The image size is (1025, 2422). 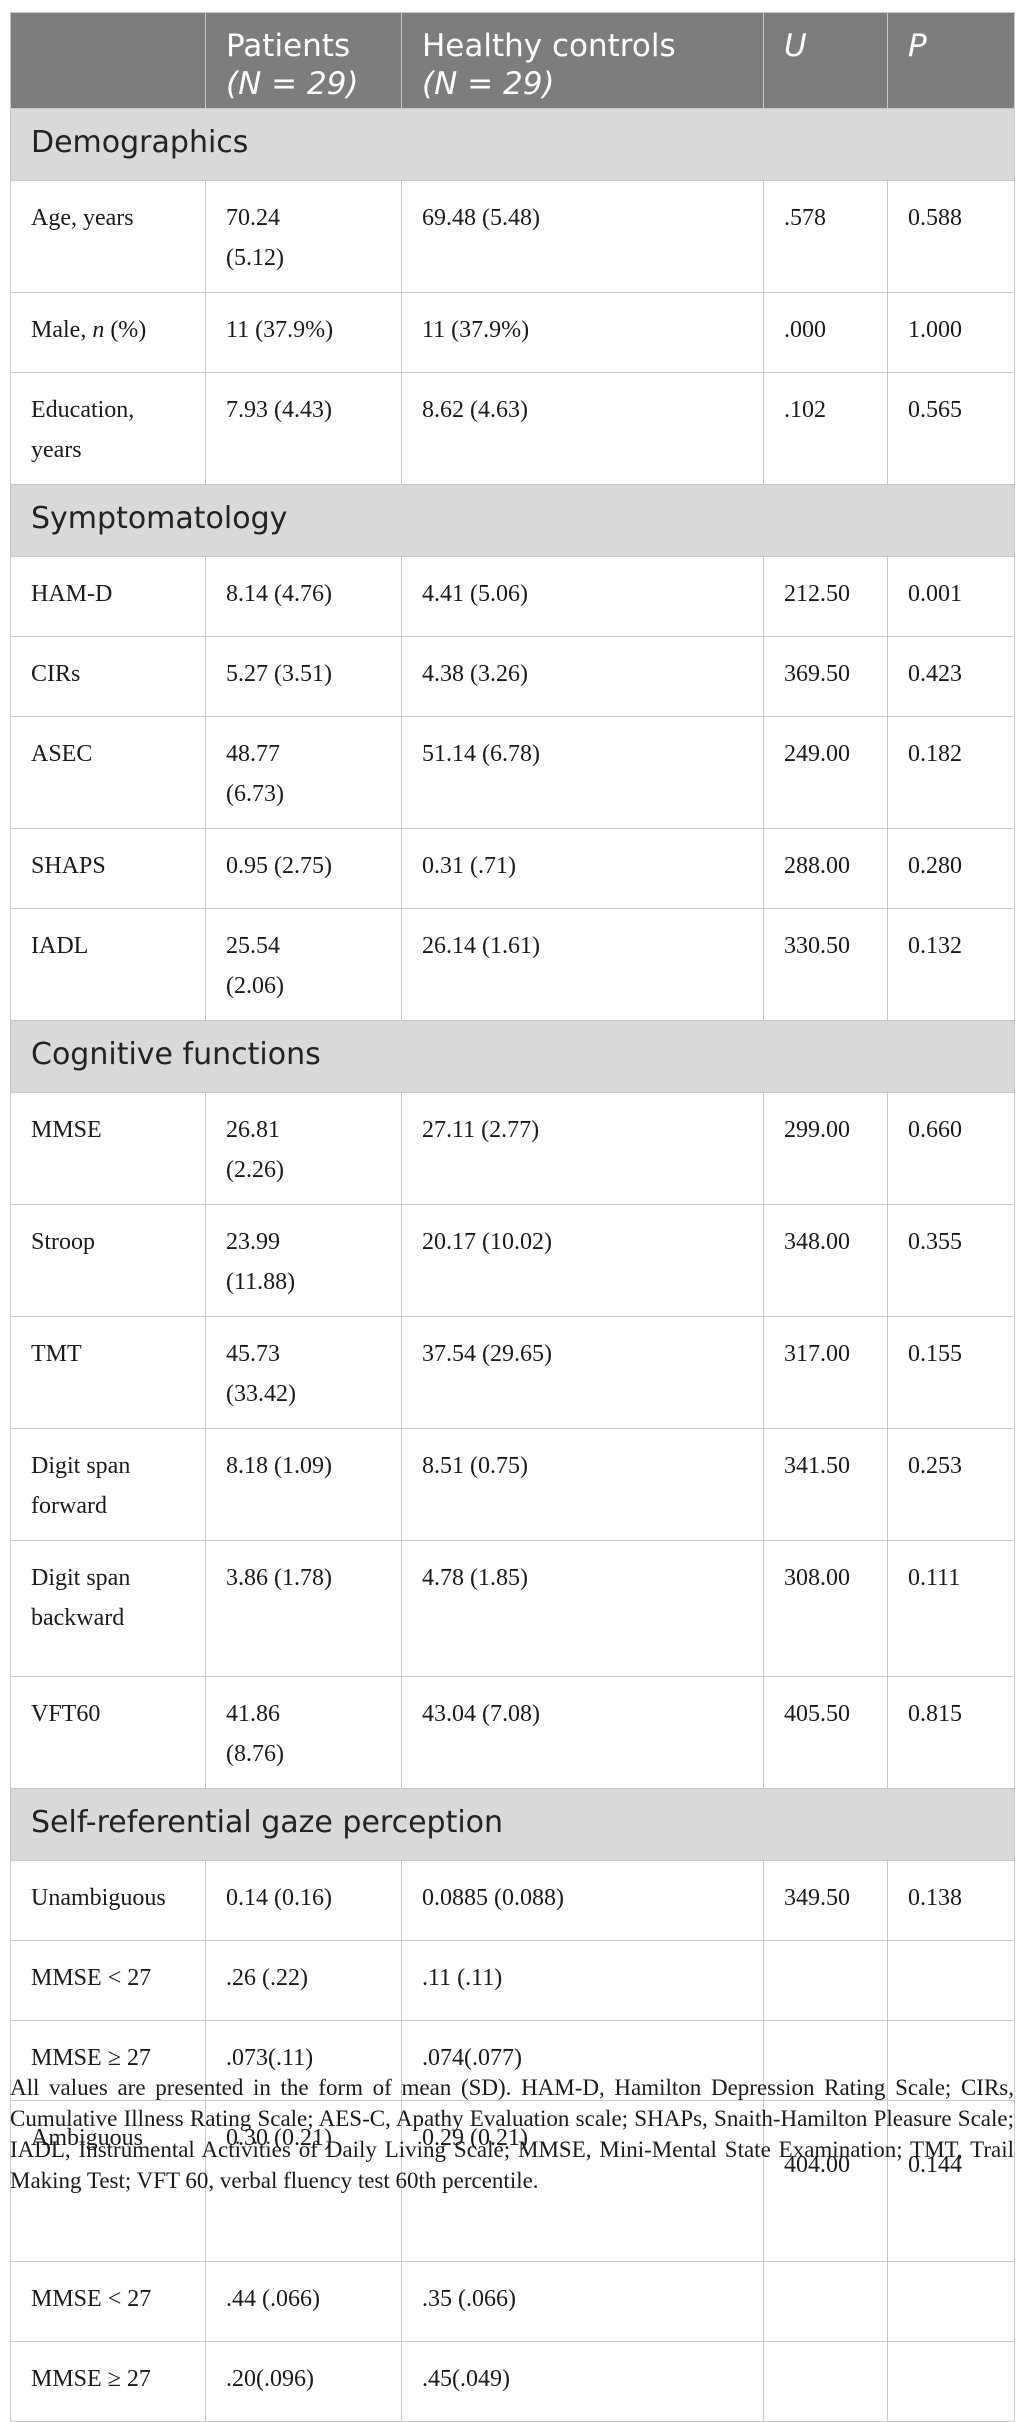 What do you see at coordinates (951, 1900) in the screenshot?
I see `p-value: 0.138` at bounding box center [951, 1900].